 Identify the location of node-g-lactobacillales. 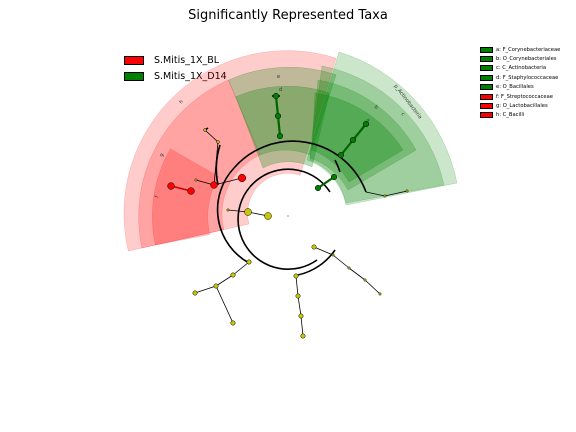
(214, 185).